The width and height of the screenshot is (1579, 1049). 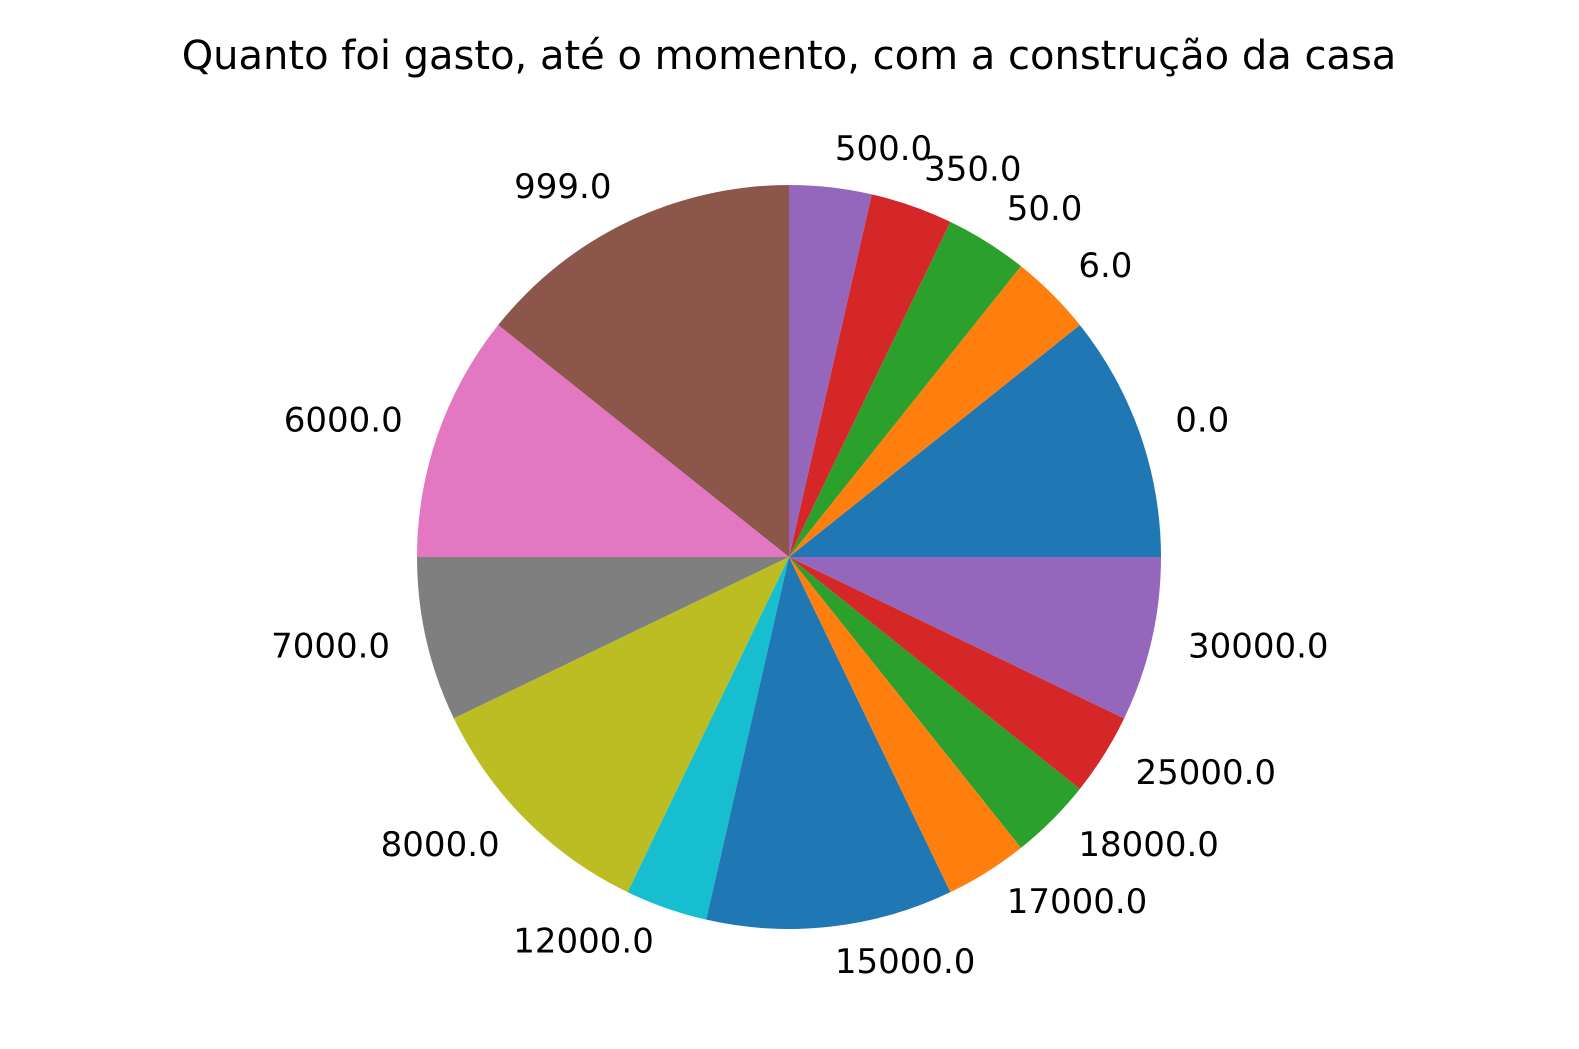 I want to click on pie-slice-25000.0, so click(x=957, y=673).